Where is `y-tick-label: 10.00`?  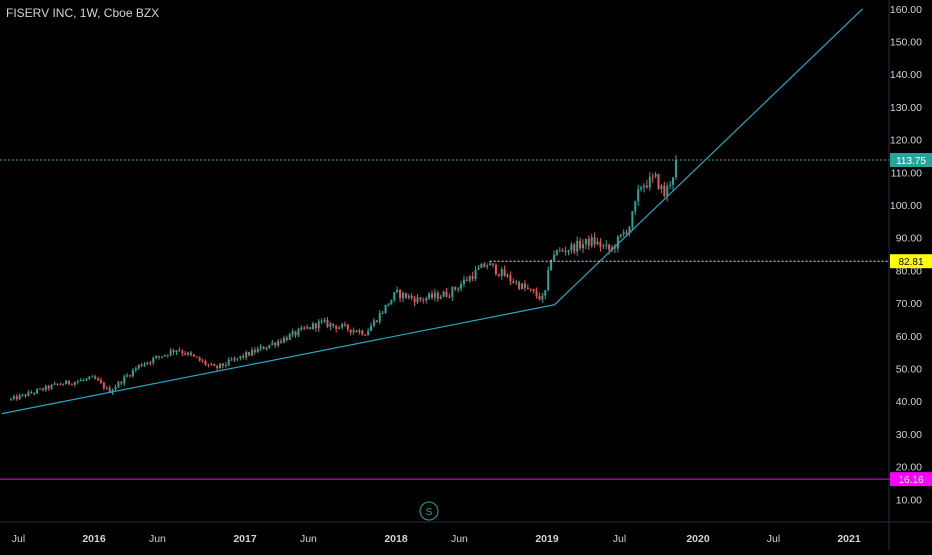 y-tick-label: 10.00 is located at coordinates (909, 500).